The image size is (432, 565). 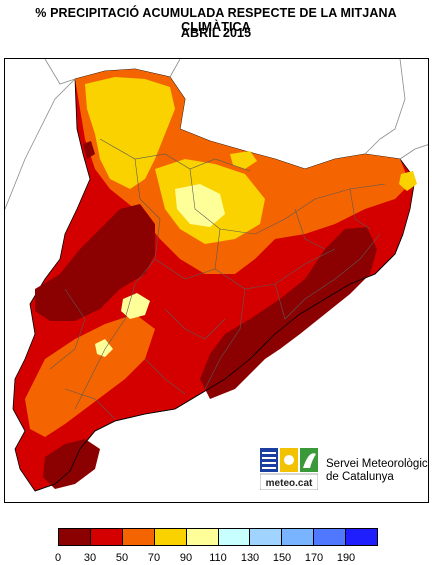 What do you see at coordinates (200, 205) in the screenshot?
I see `zone-90-110-center` at bounding box center [200, 205].